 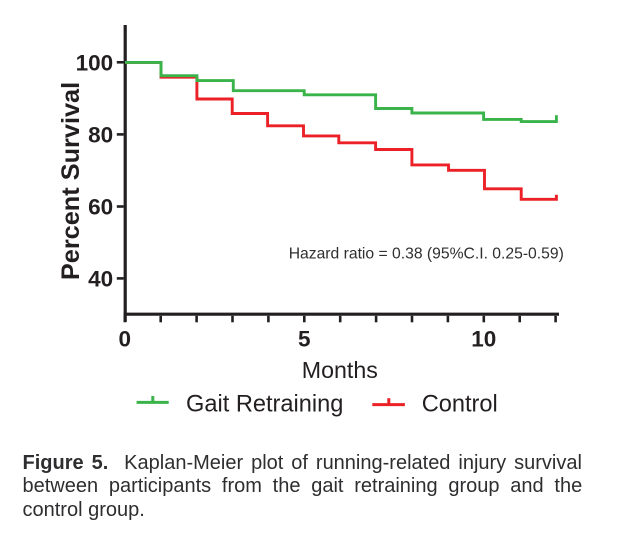 I want to click on svg-text: 40, so click(x=100, y=278).